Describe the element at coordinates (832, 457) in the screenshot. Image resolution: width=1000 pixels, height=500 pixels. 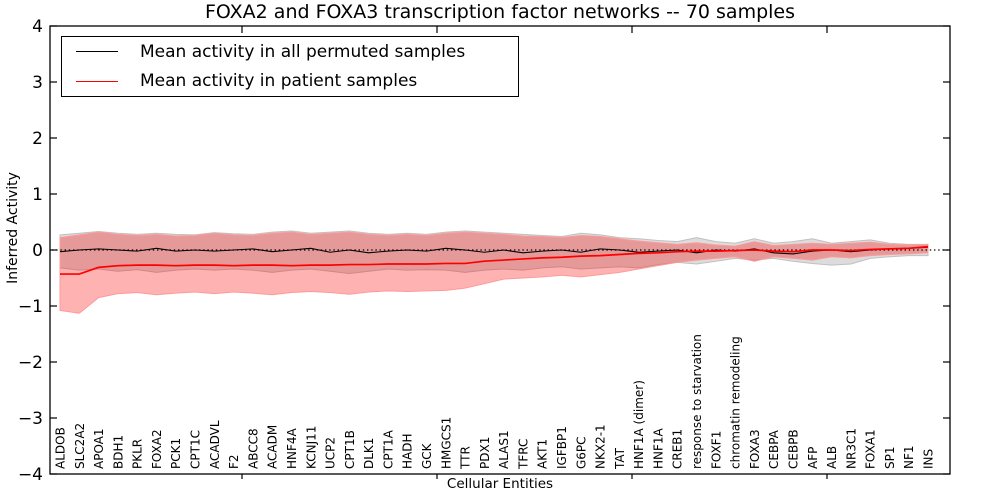
I see `x-category-label: ALB` at that location.